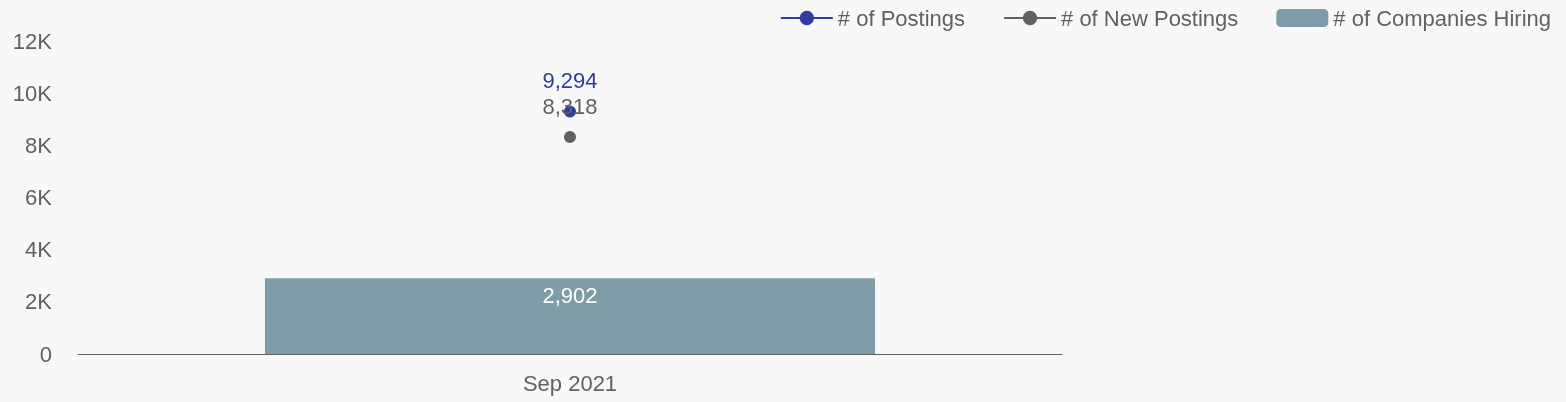  What do you see at coordinates (570, 106) in the screenshot?
I see `data-label: 8,318` at bounding box center [570, 106].